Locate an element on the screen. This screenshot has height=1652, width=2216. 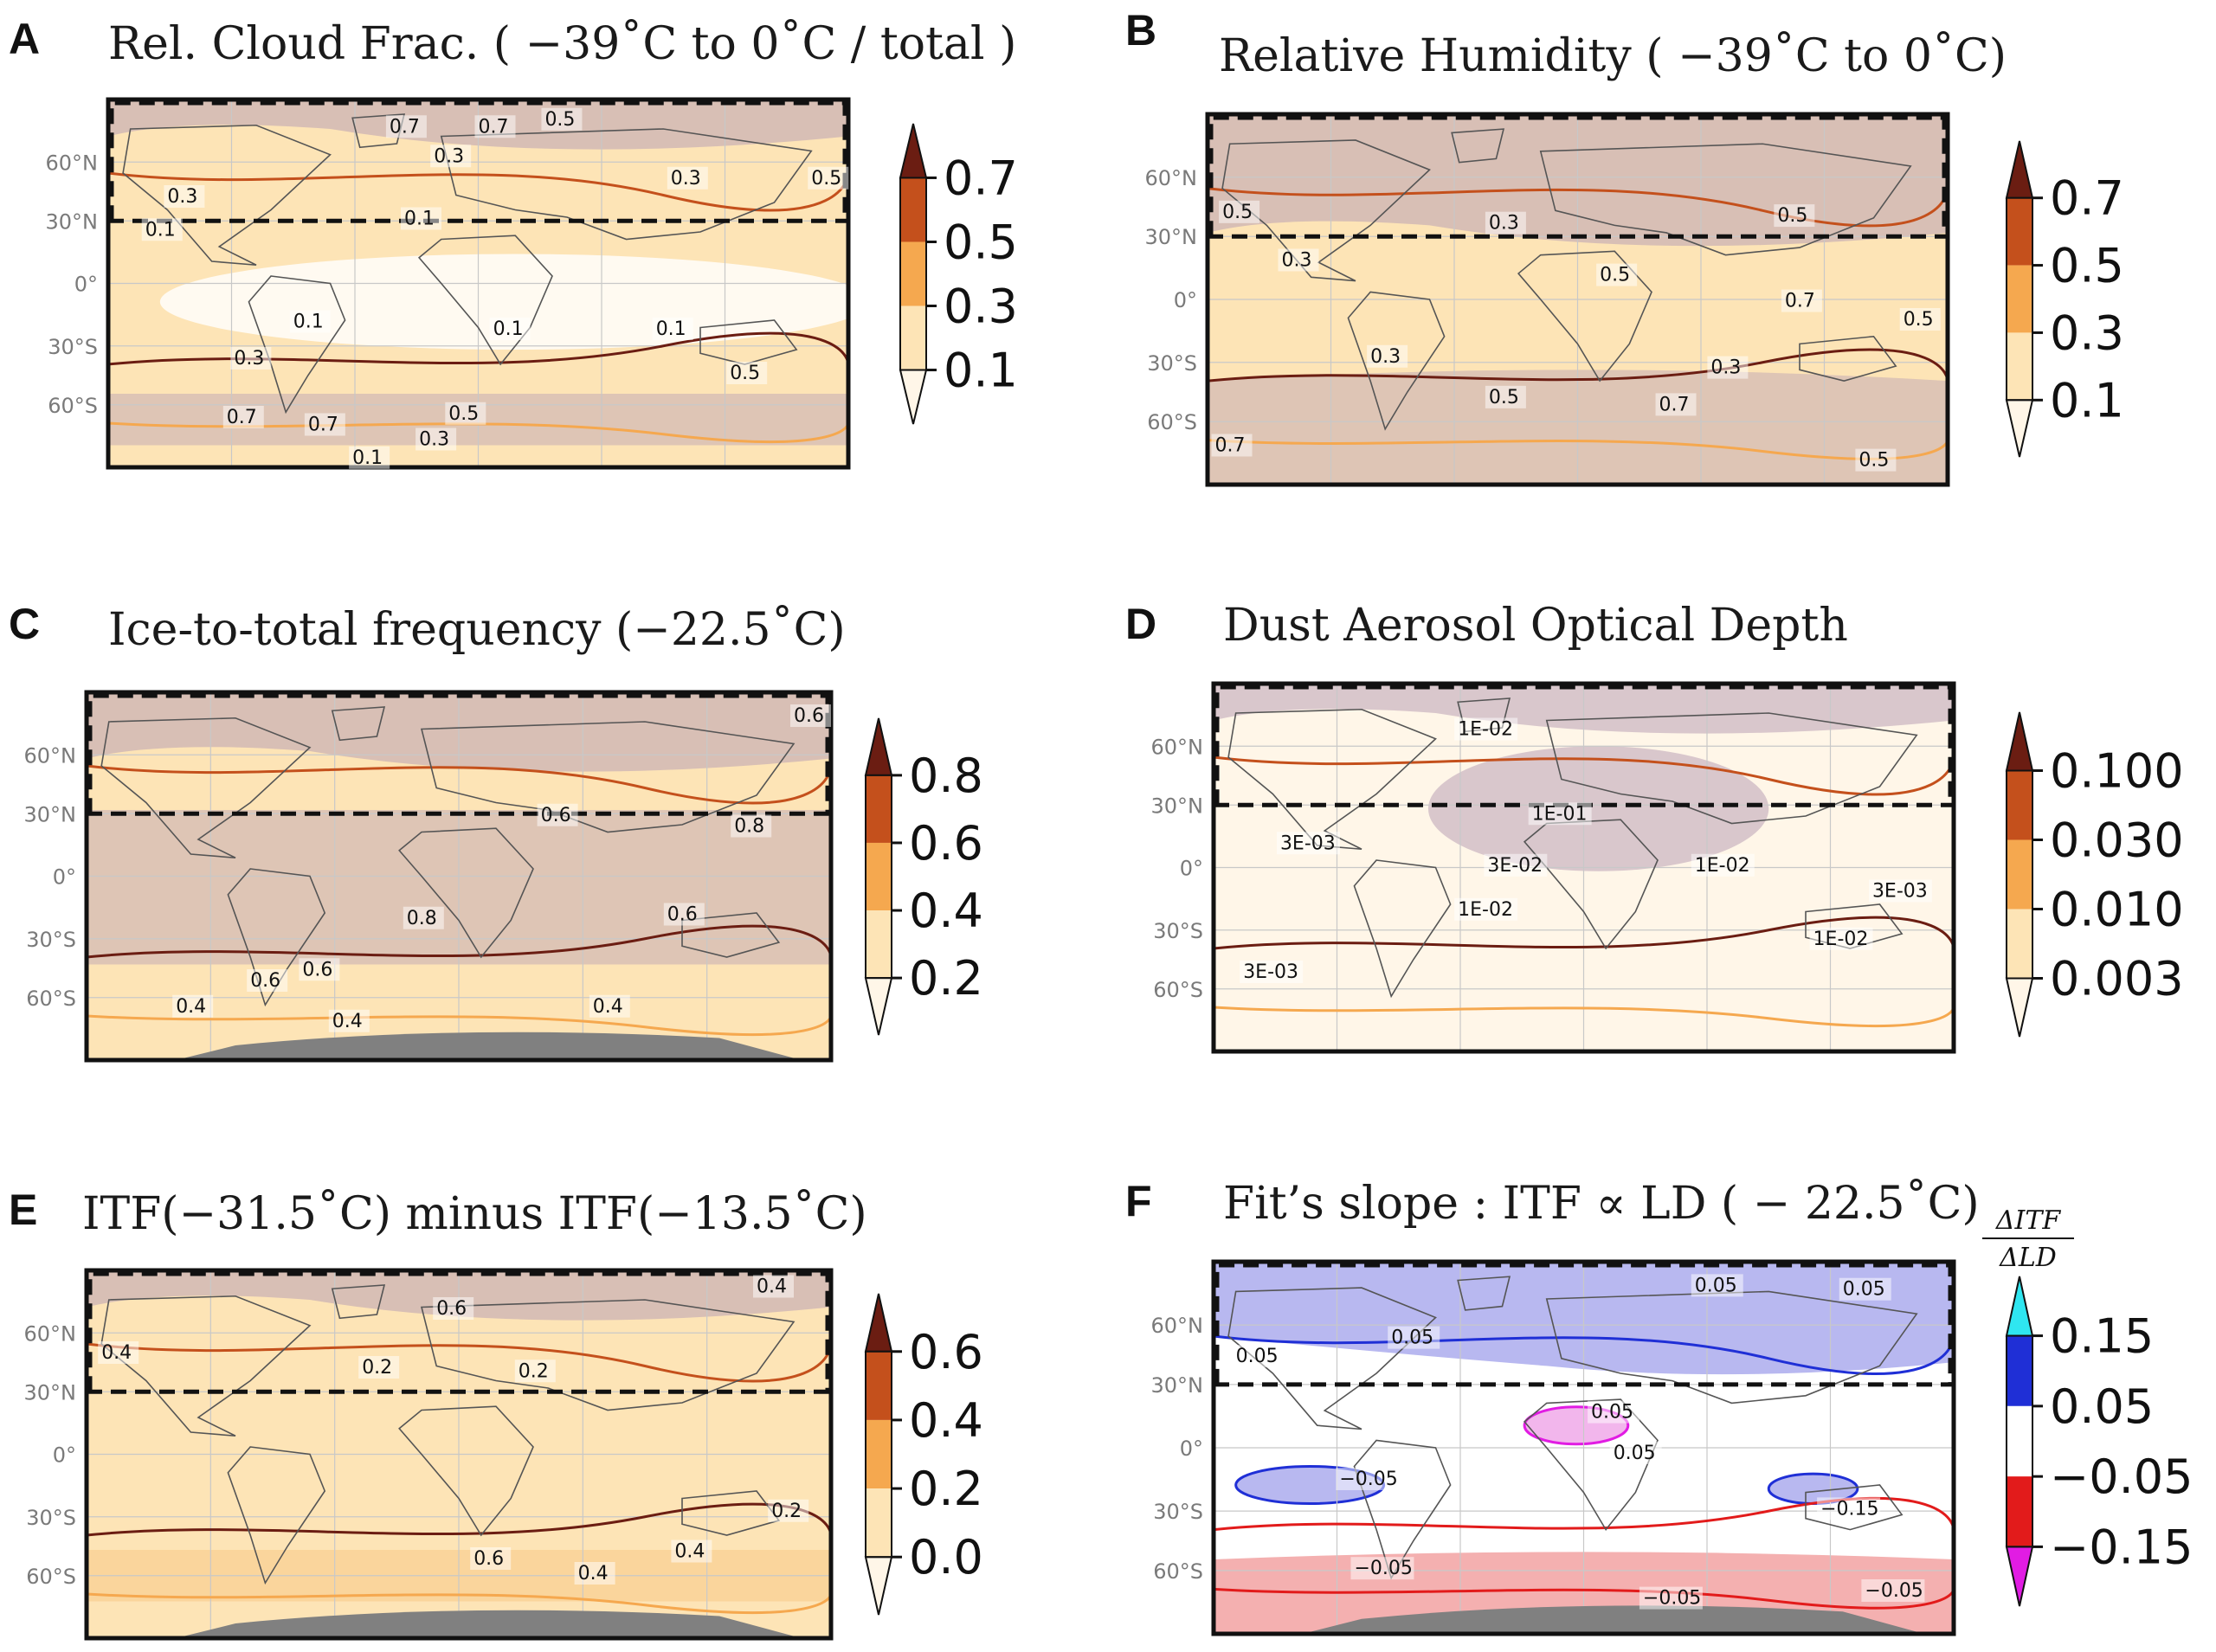
colorbar-extend-bottom is located at coordinates (2019, 428).